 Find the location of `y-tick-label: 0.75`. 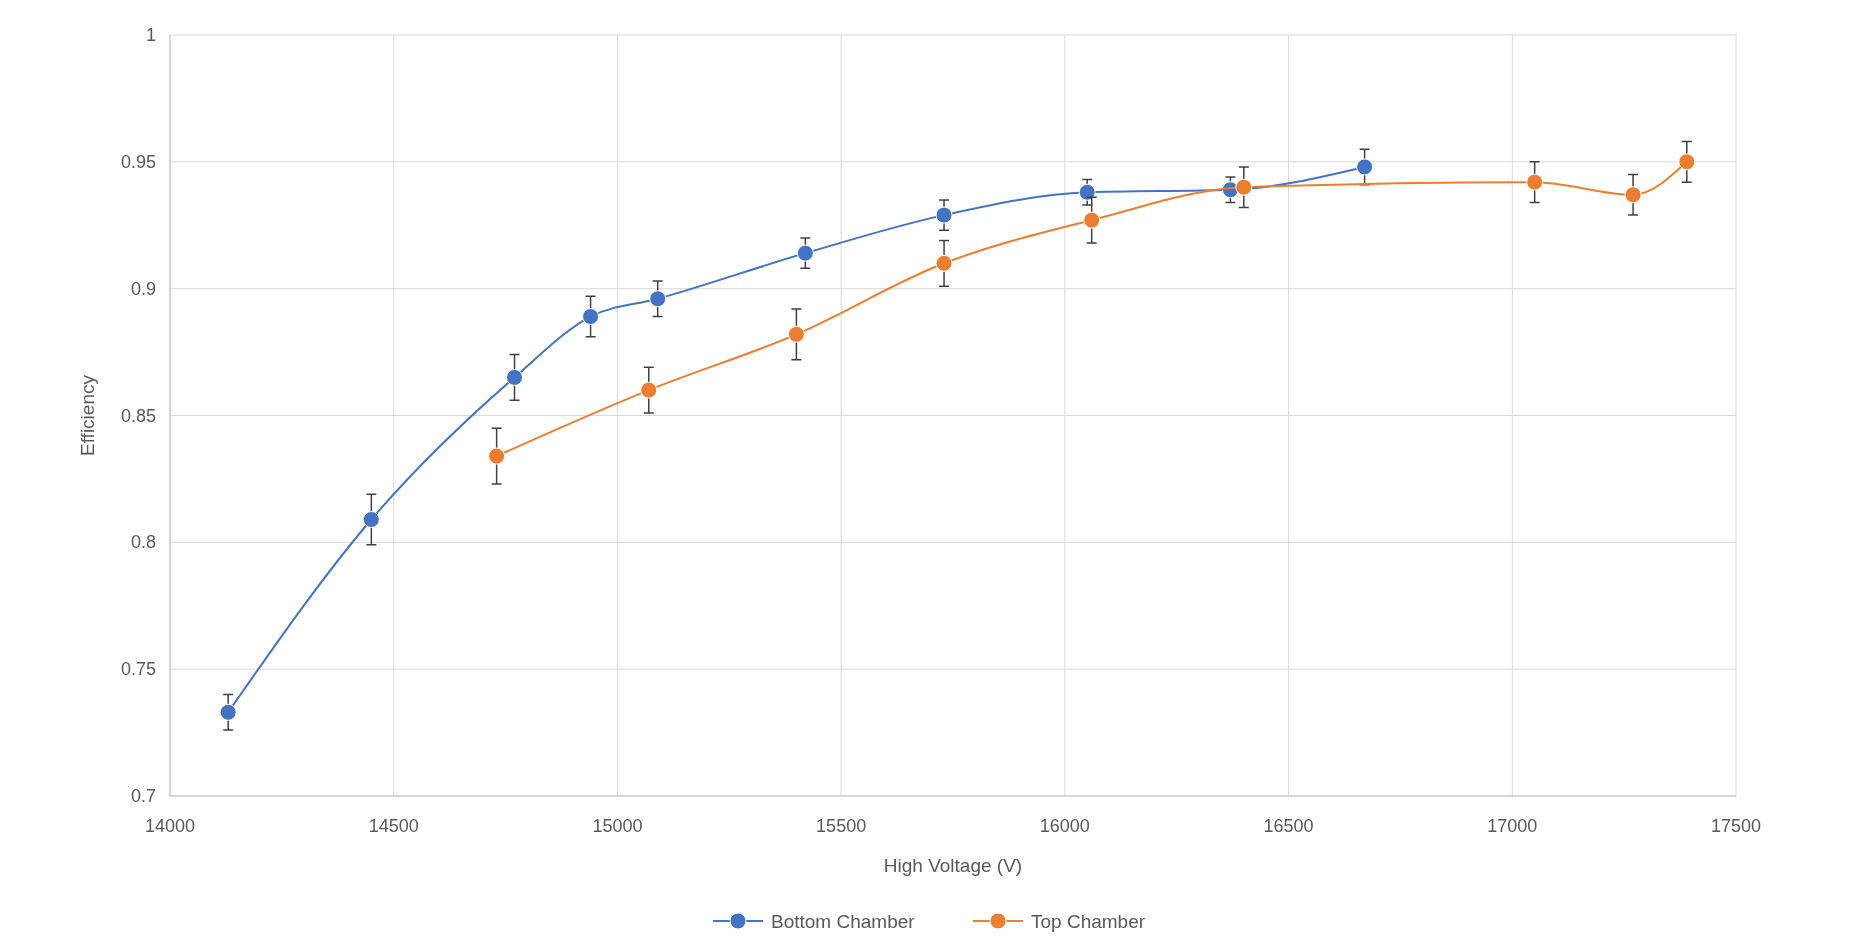

y-tick-label: 0.75 is located at coordinates (138, 669).